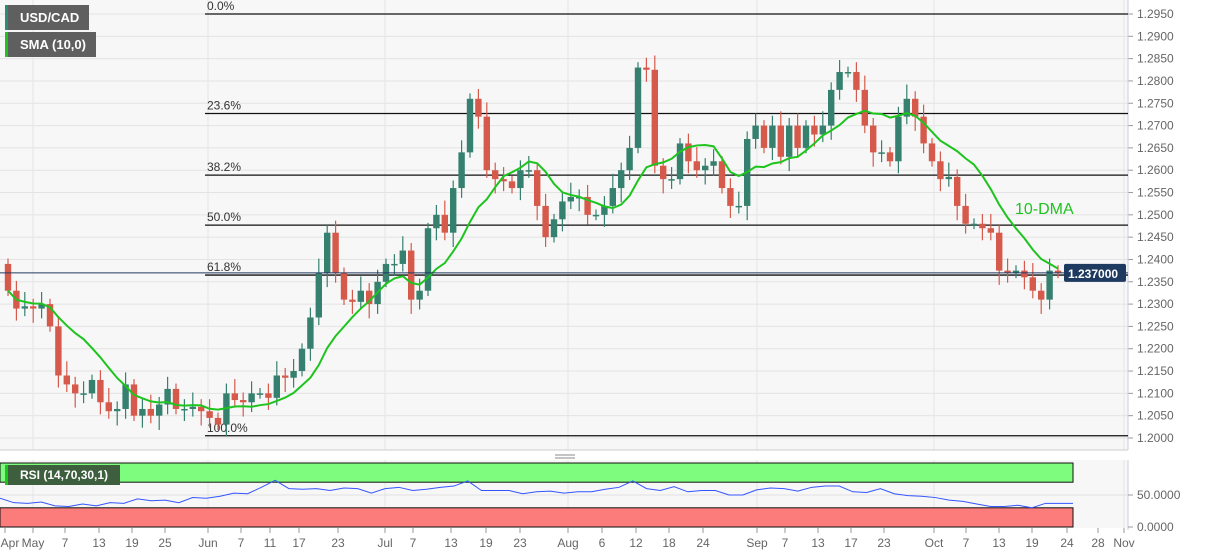 This screenshot has height=555, width=1207. What do you see at coordinates (10, 543) in the screenshot?
I see `x-tick-label: Apr` at bounding box center [10, 543].